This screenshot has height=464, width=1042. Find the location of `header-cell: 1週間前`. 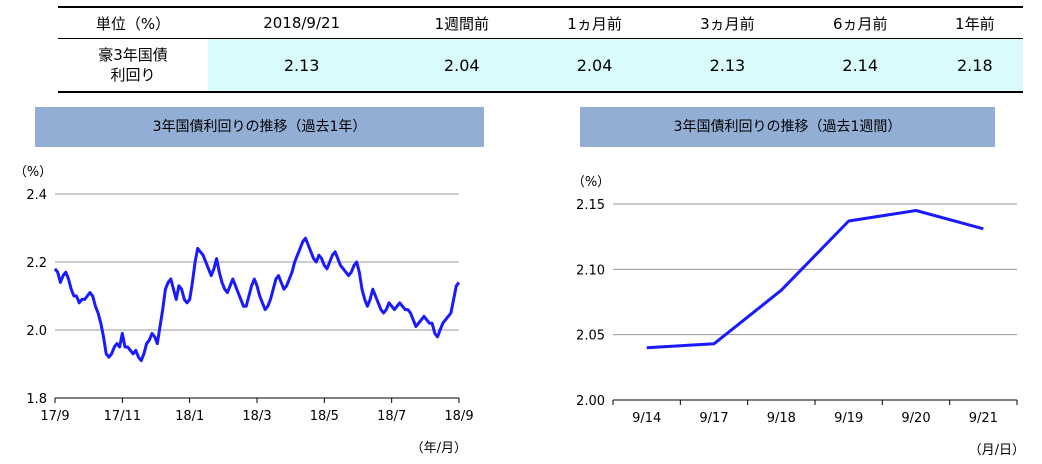

header-cell: 1週間前 is located at coordinates (462, 22).